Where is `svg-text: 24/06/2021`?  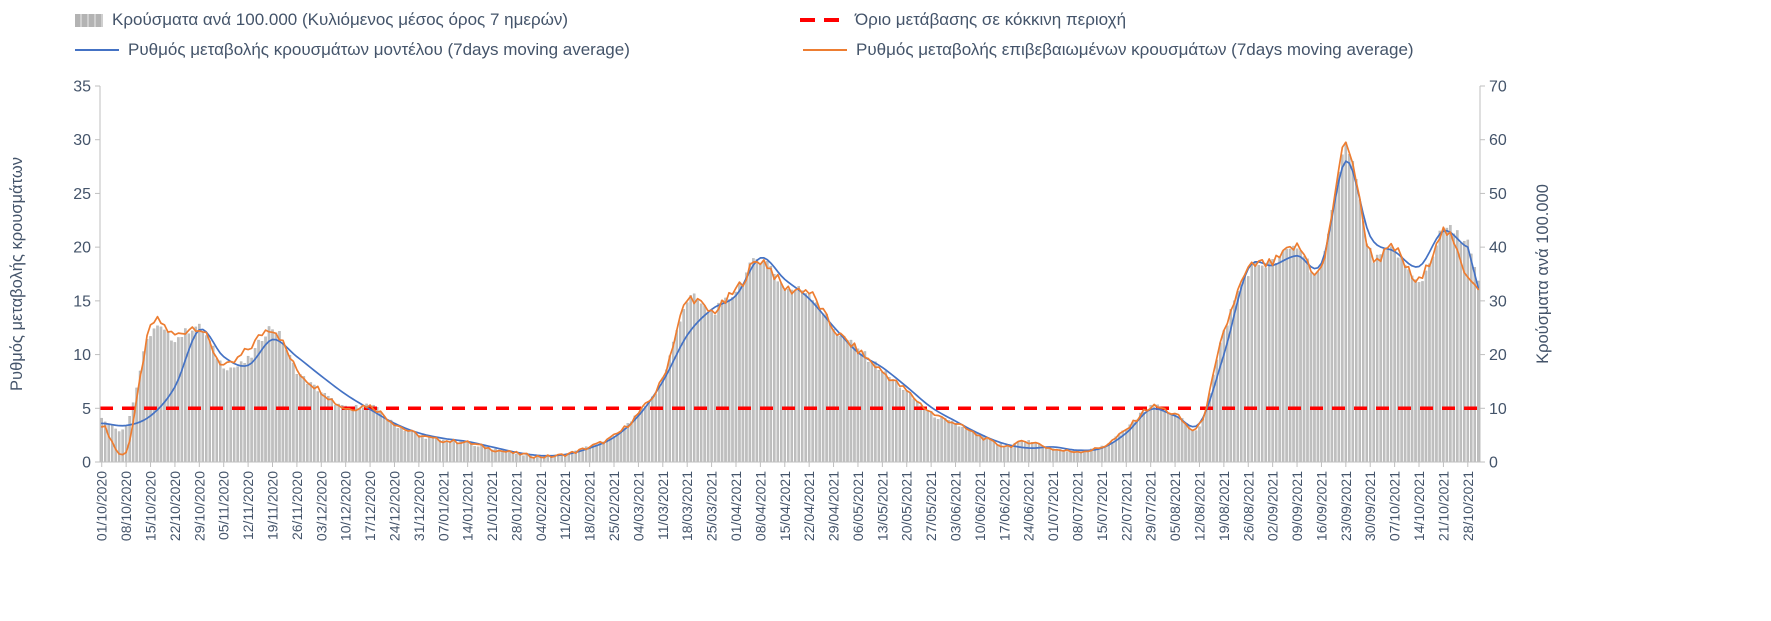
svg-text: 24/06/2021 is located at coordinates (1029, 506).